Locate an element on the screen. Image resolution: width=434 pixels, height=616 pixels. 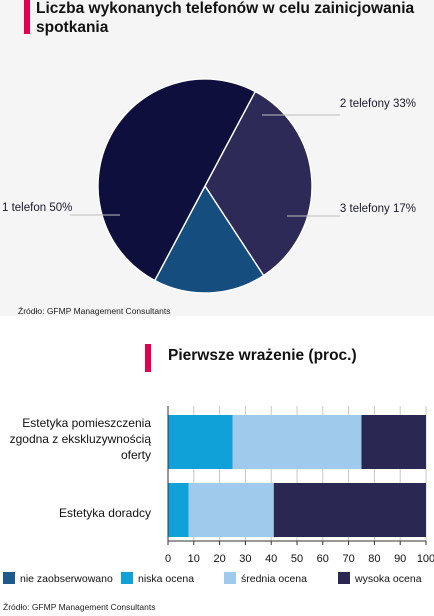
legend-label-rednia-ocena: średnia ocena is located at coordinates (274, 579).